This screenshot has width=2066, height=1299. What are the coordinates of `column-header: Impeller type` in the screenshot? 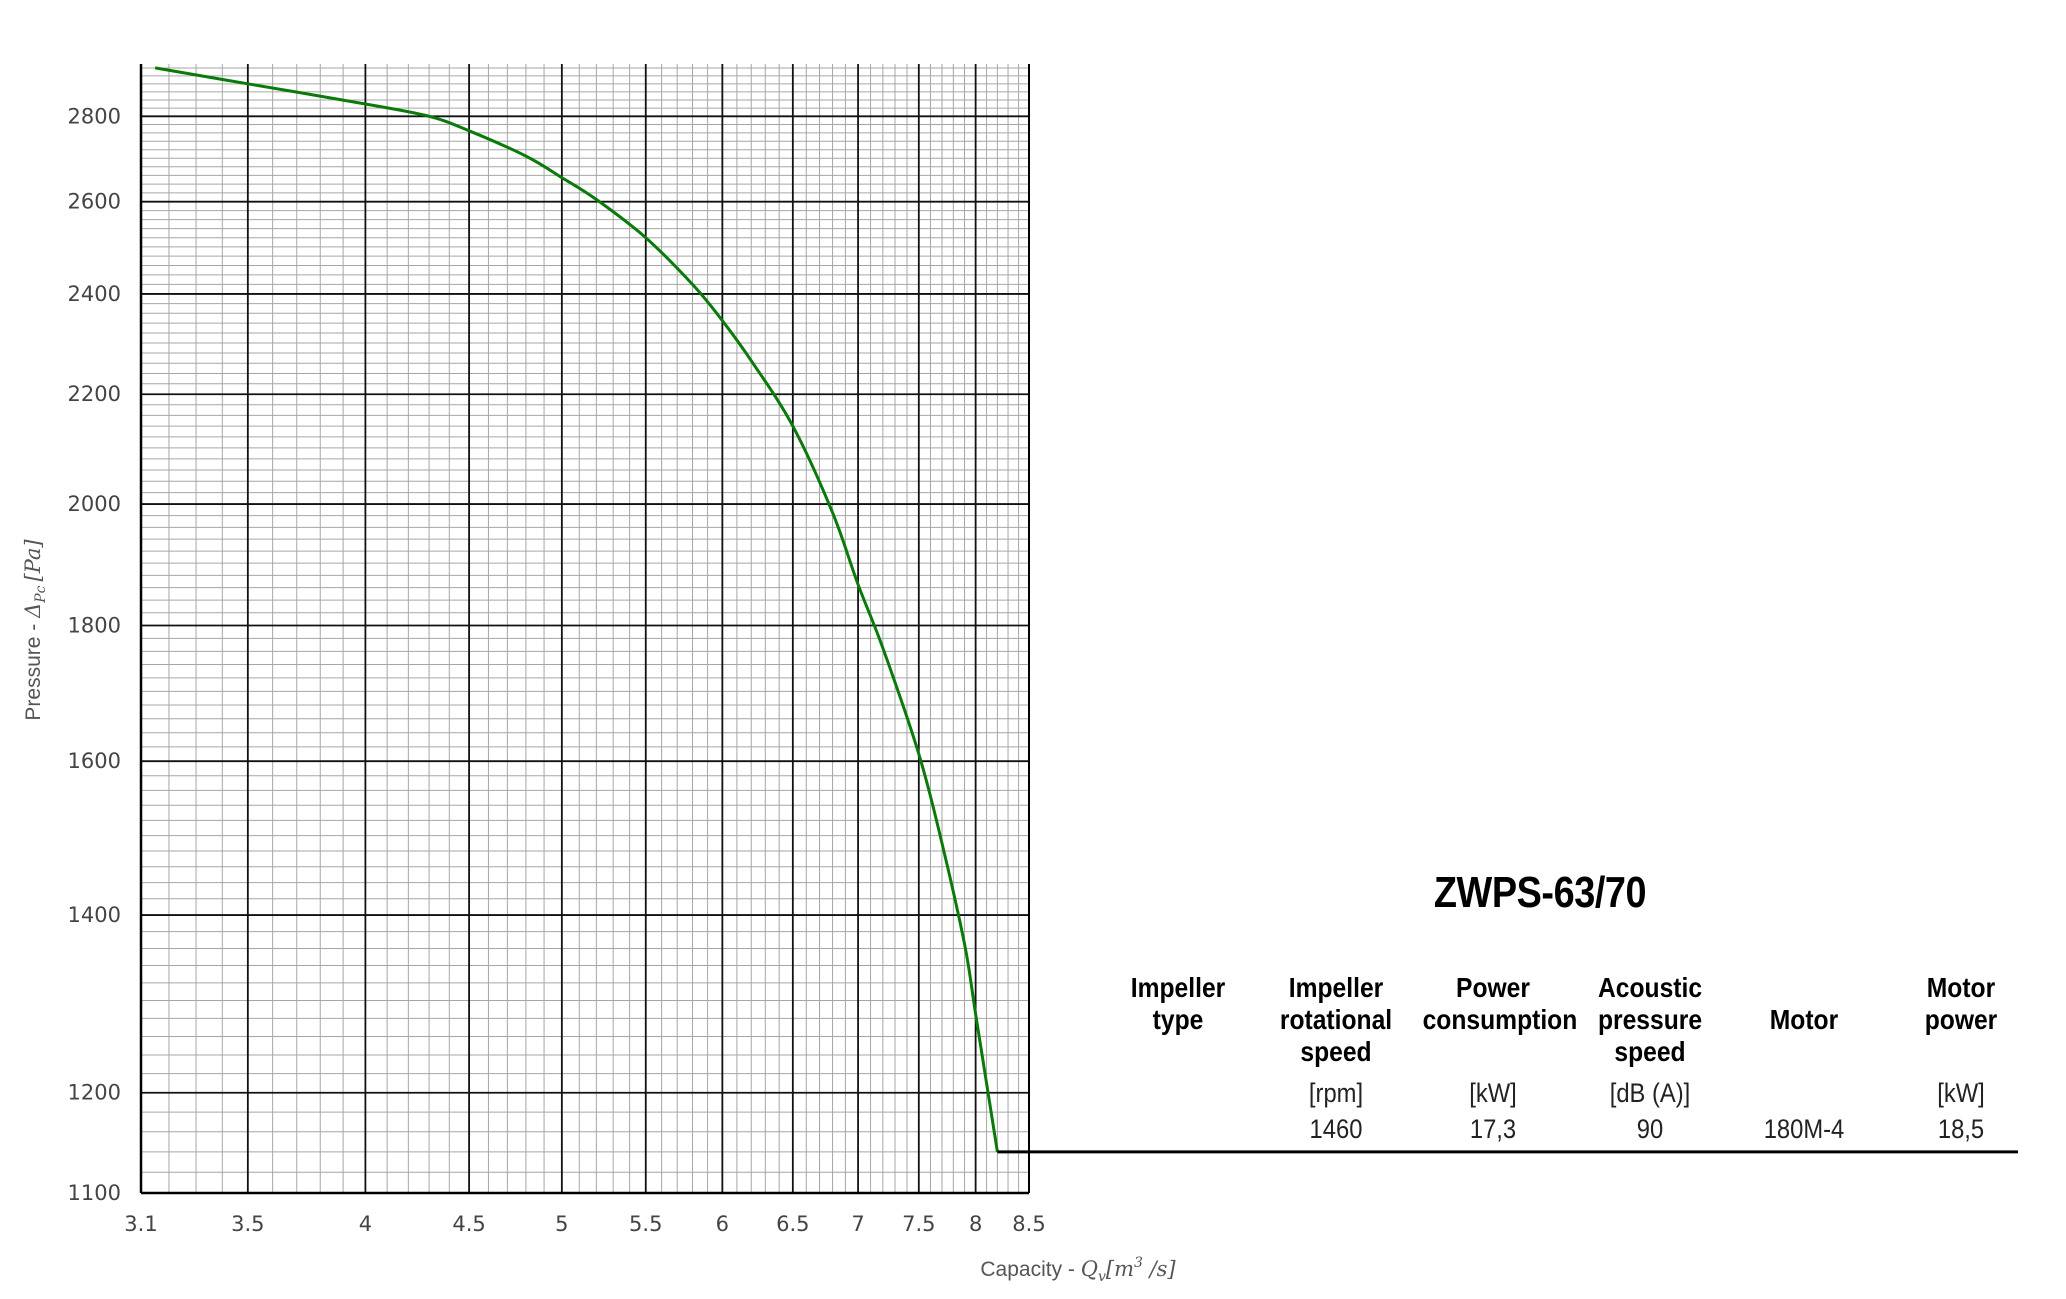 It's located at (1178, 1004).